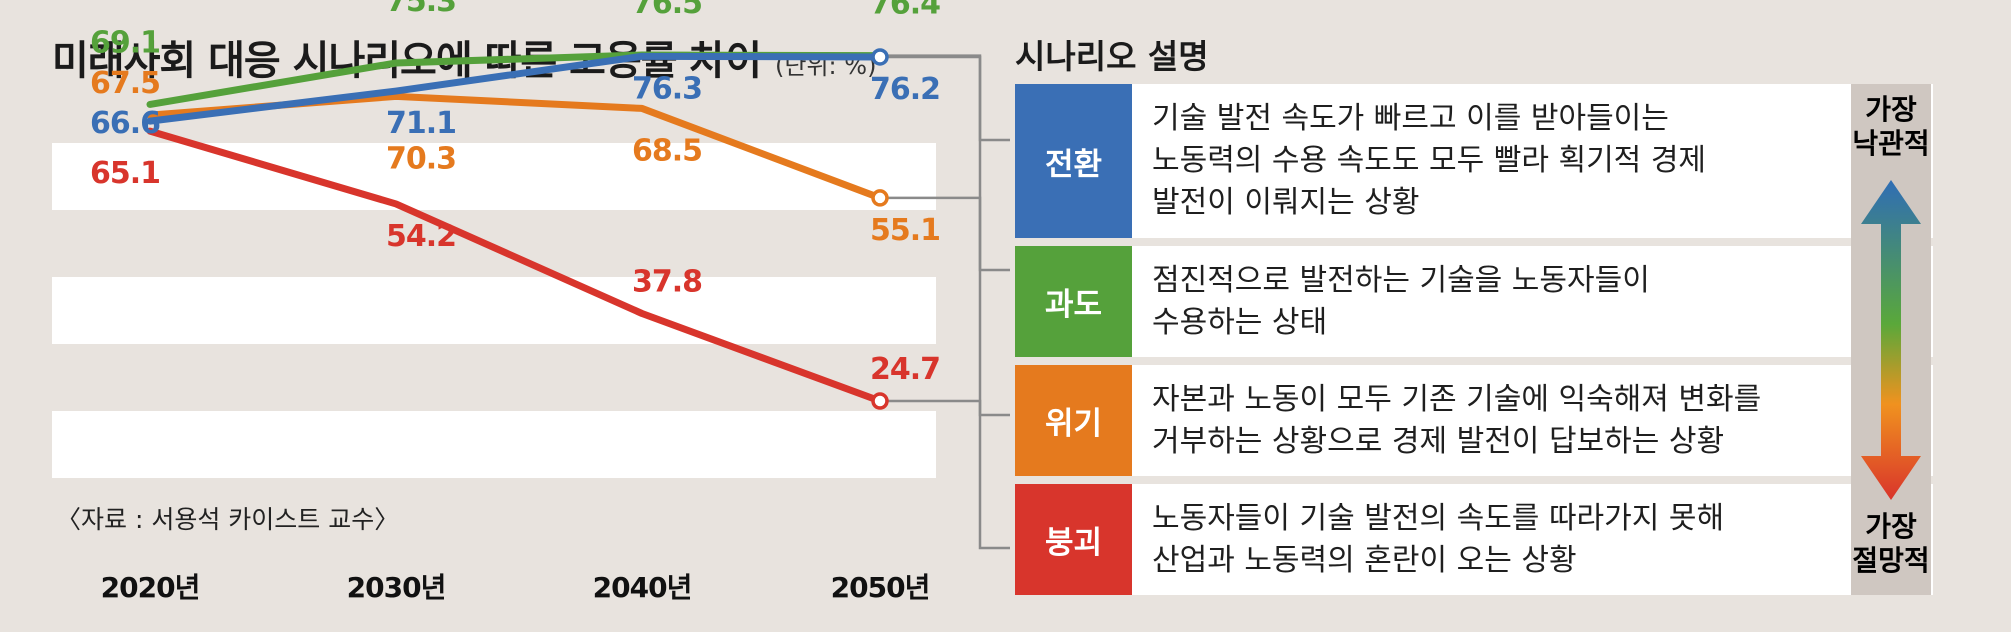  Describe the element at coordinates (905, 89) in the screenshot. I see `data-label-전환: 76.2` at that location.